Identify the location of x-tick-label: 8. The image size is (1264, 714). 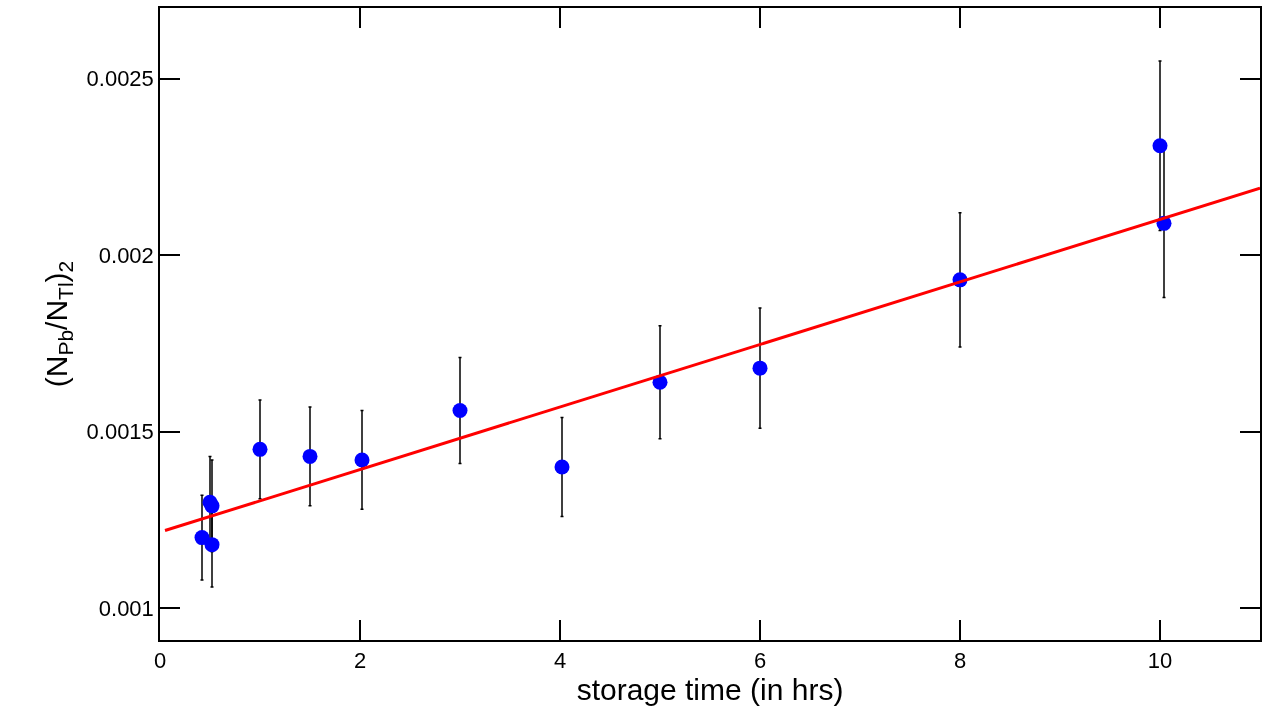
(960, 661).